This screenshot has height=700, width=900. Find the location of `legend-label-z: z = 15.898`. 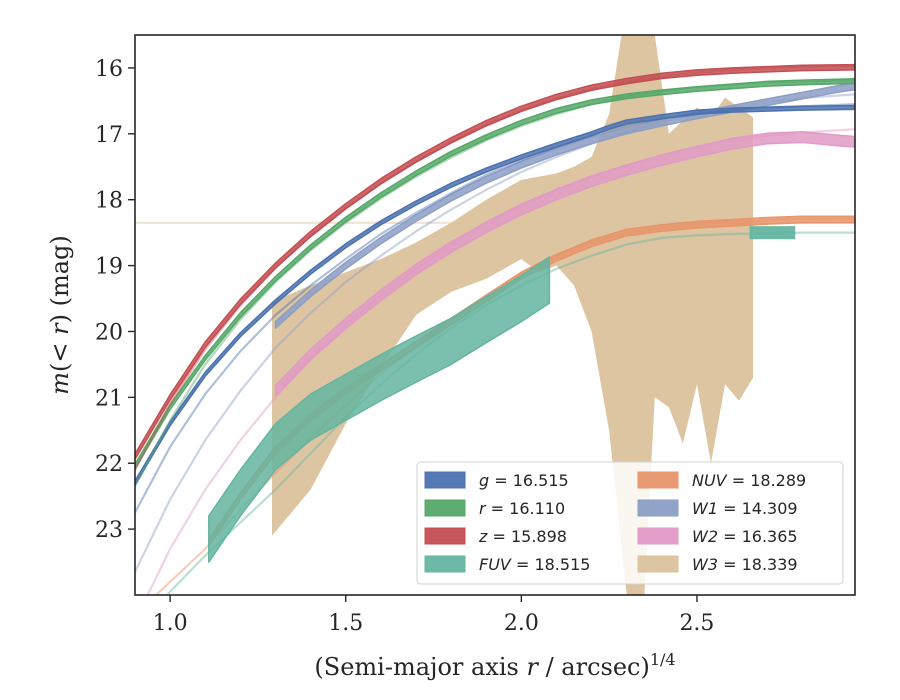

legend-label-z: z = 15.898 is located at coordinates (522, 536).